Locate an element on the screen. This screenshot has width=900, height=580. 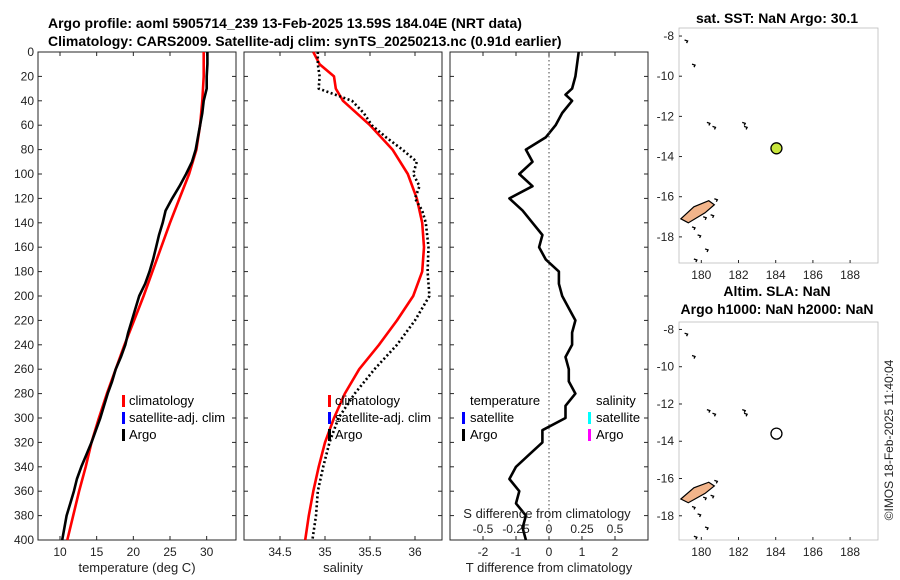
x-tick-label: 10 is located at coordinates (60, 552).